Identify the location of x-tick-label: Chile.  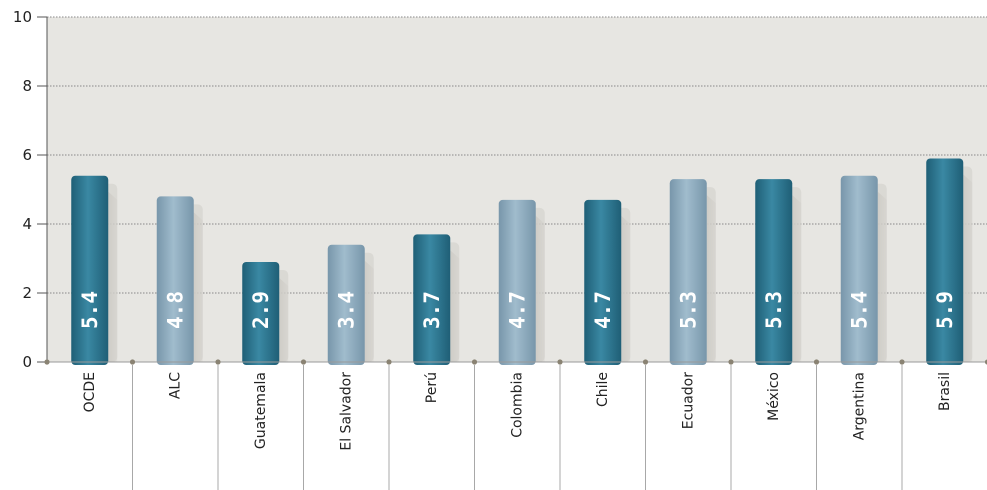
(603, 389).